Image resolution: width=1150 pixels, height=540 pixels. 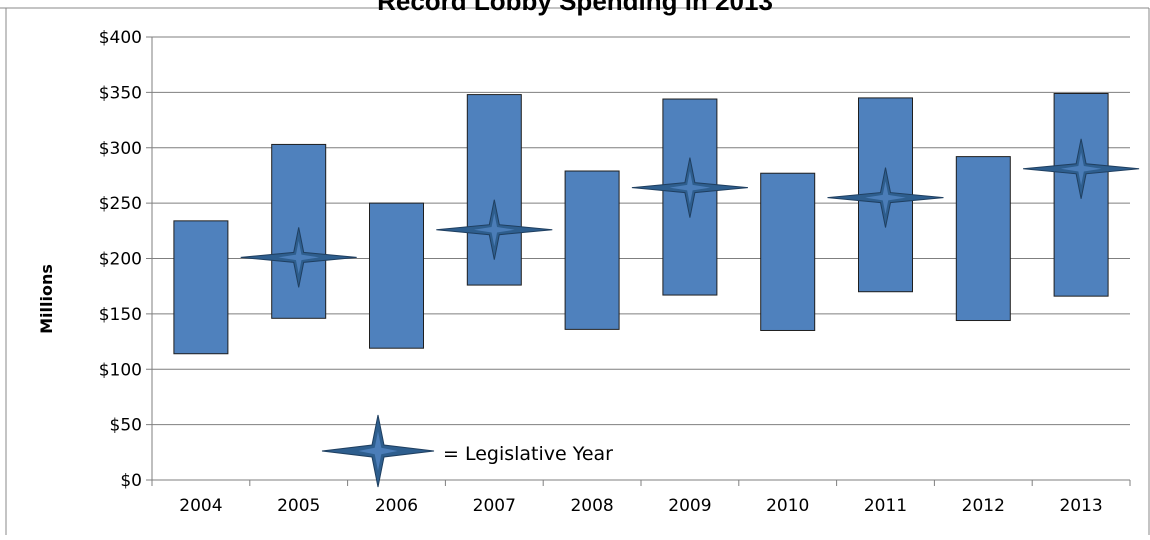 I want to click on x-tick-label: 2005, so click(x=298, y=506).